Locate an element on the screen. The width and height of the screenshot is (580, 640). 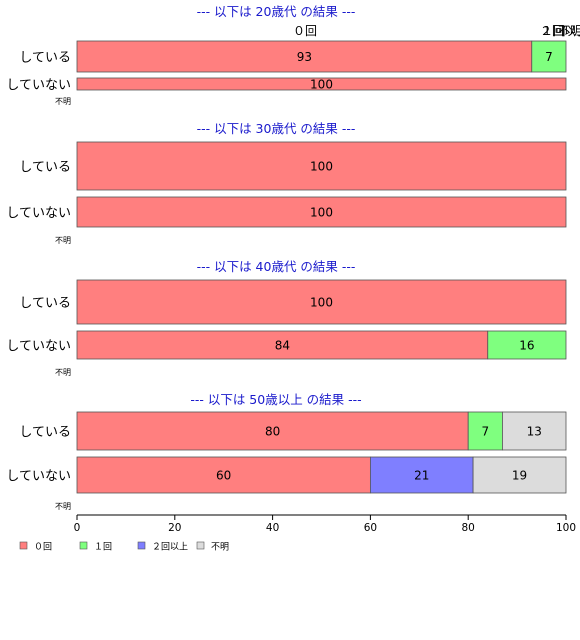
group-title: --- 以下は 30歳代 の結果 --- is located at coordinates (276, 128).